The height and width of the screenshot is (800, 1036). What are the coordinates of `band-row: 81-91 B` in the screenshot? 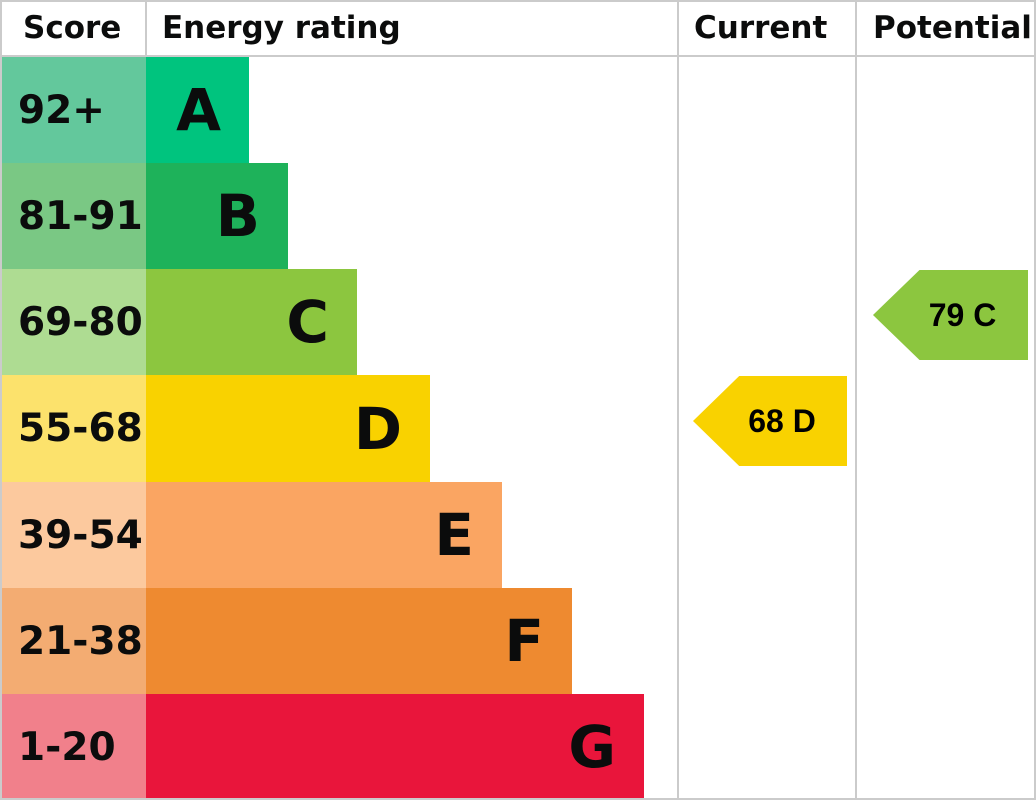 It's located at (518, 216).